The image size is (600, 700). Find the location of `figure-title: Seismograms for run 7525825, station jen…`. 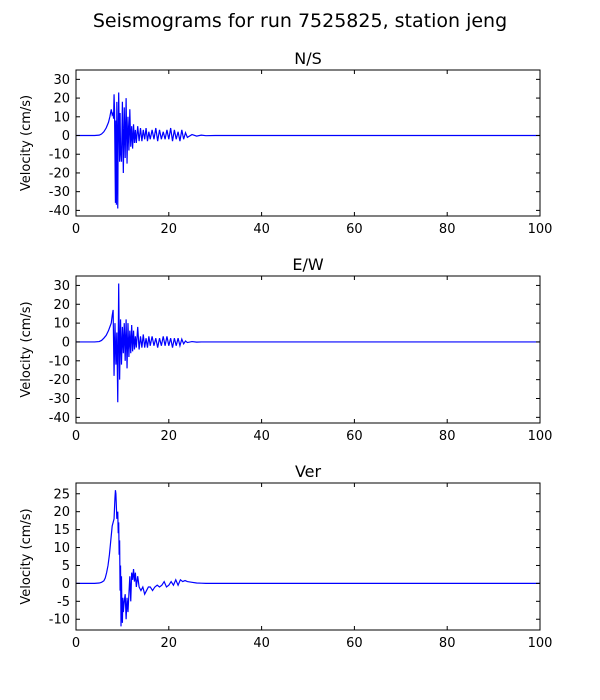

figure-title: Seismograms for run 7525825, station jen… is located at coordinates (300, 21).